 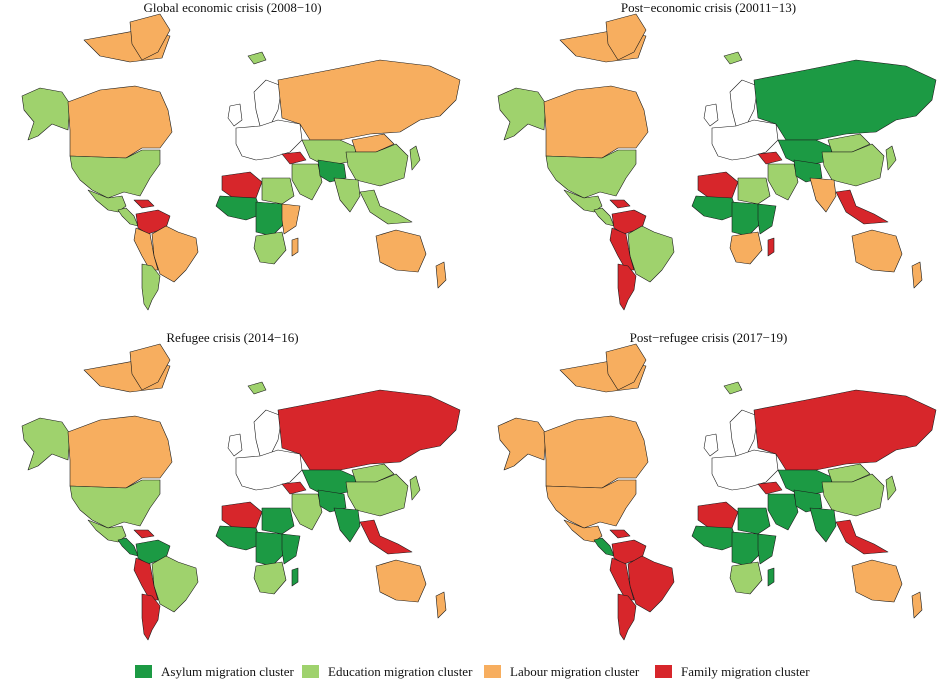 What do you see at coordinates (708, 7) in the screenshot?
I see `panel-title: Post−economic crisis (20011−13)` at bounding box center [708, 7].